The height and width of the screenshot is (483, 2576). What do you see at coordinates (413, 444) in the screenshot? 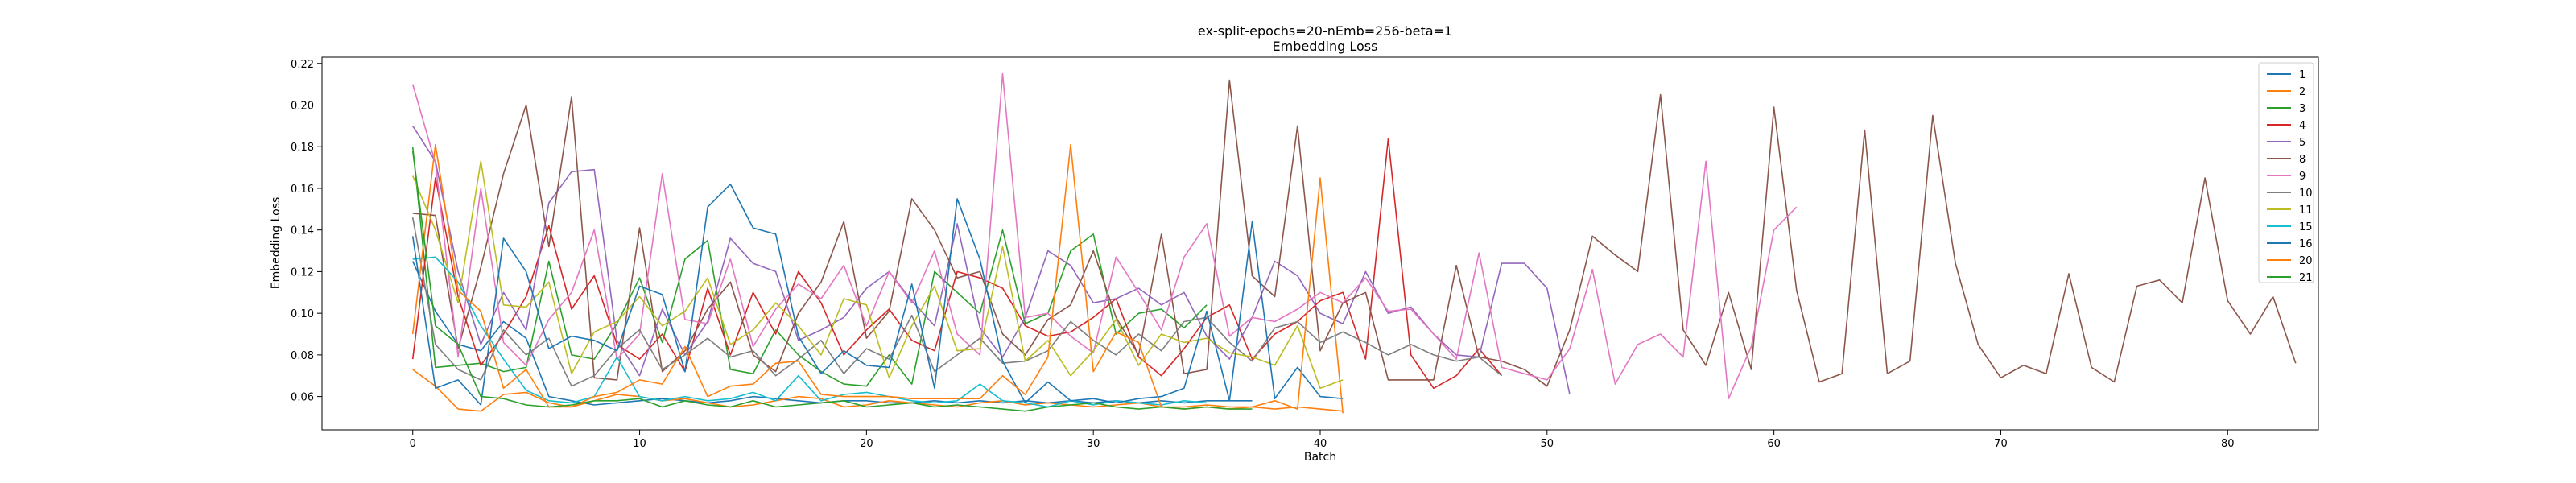
I see `x-tick-label: 0` at bounding box center [413, 444].